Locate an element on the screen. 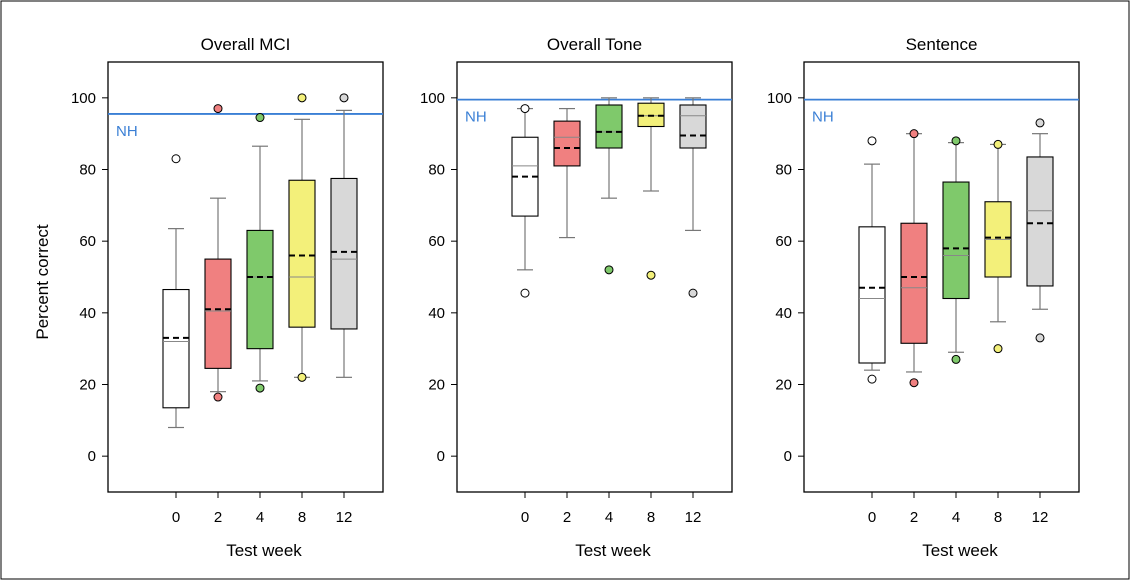  y-axis-label: Percent correct is located at coordinates (42, 282).